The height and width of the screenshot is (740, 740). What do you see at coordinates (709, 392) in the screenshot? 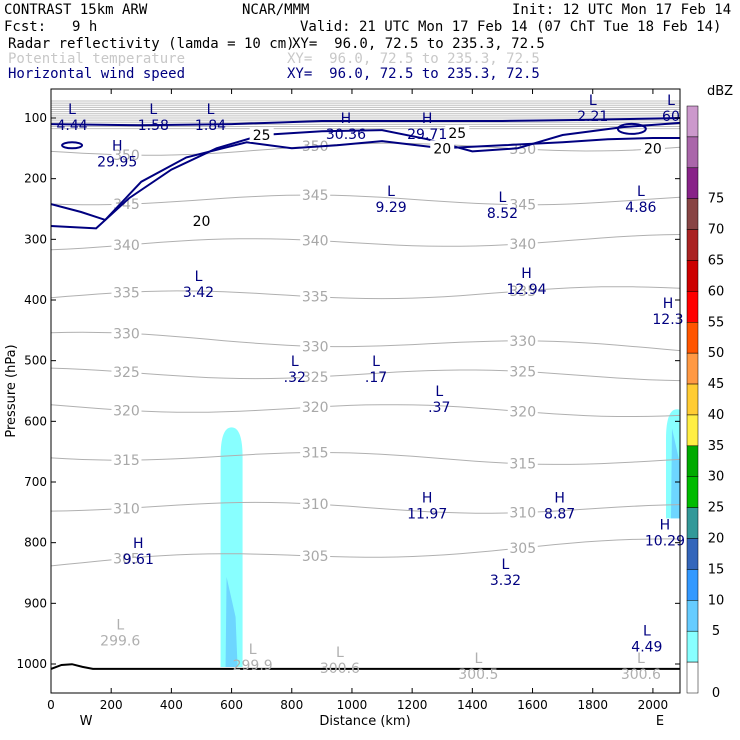
I see `colorbar: dBZ 0 5 10 15 20 25 30 35 40 45 50 55 60 65 70 75` at bounding box center [709, 392].